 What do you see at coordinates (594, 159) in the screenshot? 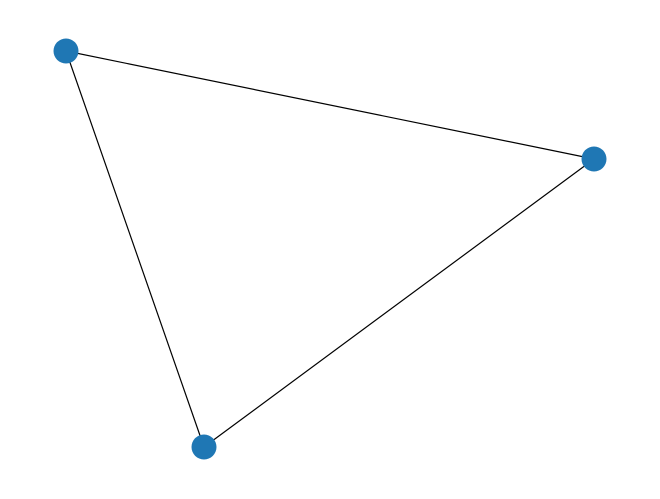
I see `node-n1` at bounding box center [594, 159].